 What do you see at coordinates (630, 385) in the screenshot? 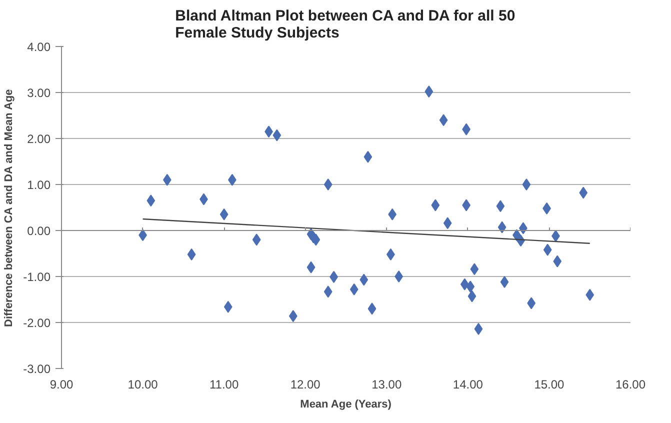
I see `x-tick-label: 16.00` at bounding box center [630, 385].